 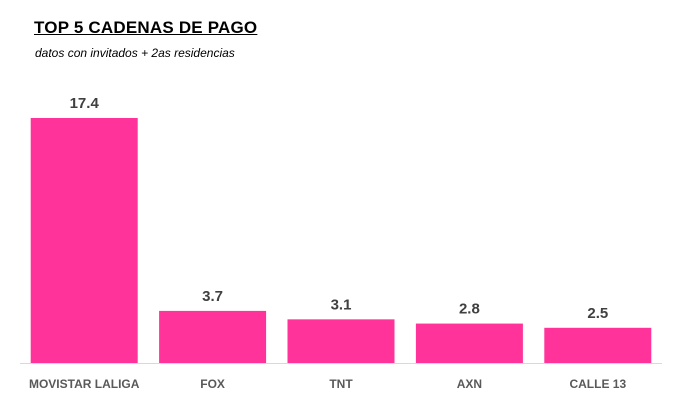 What do you see at coordinates (597, 313) in the screenshot?
I see `value-label-4: 2.5` at bounding box center [597, 313].